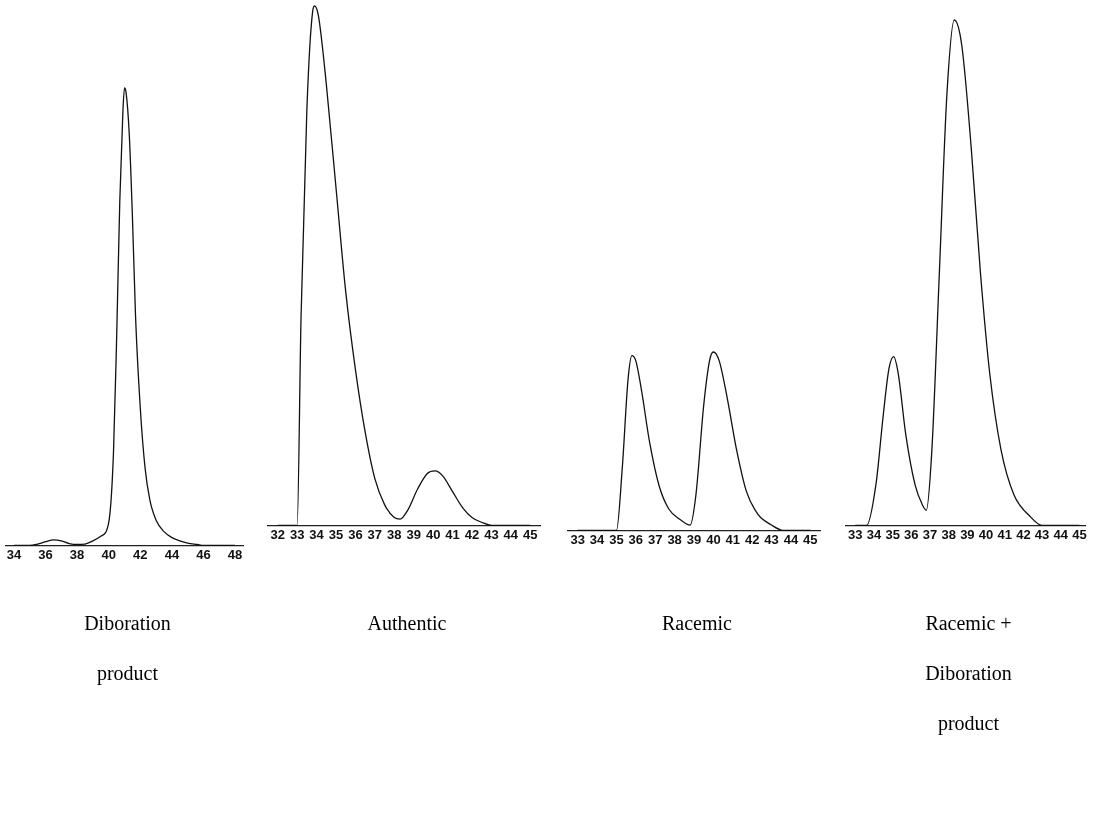  What do you see at coordinates (203, 554) in the screenshot?
I see `x-tick-label: 46` at bounding box center [203, 554].